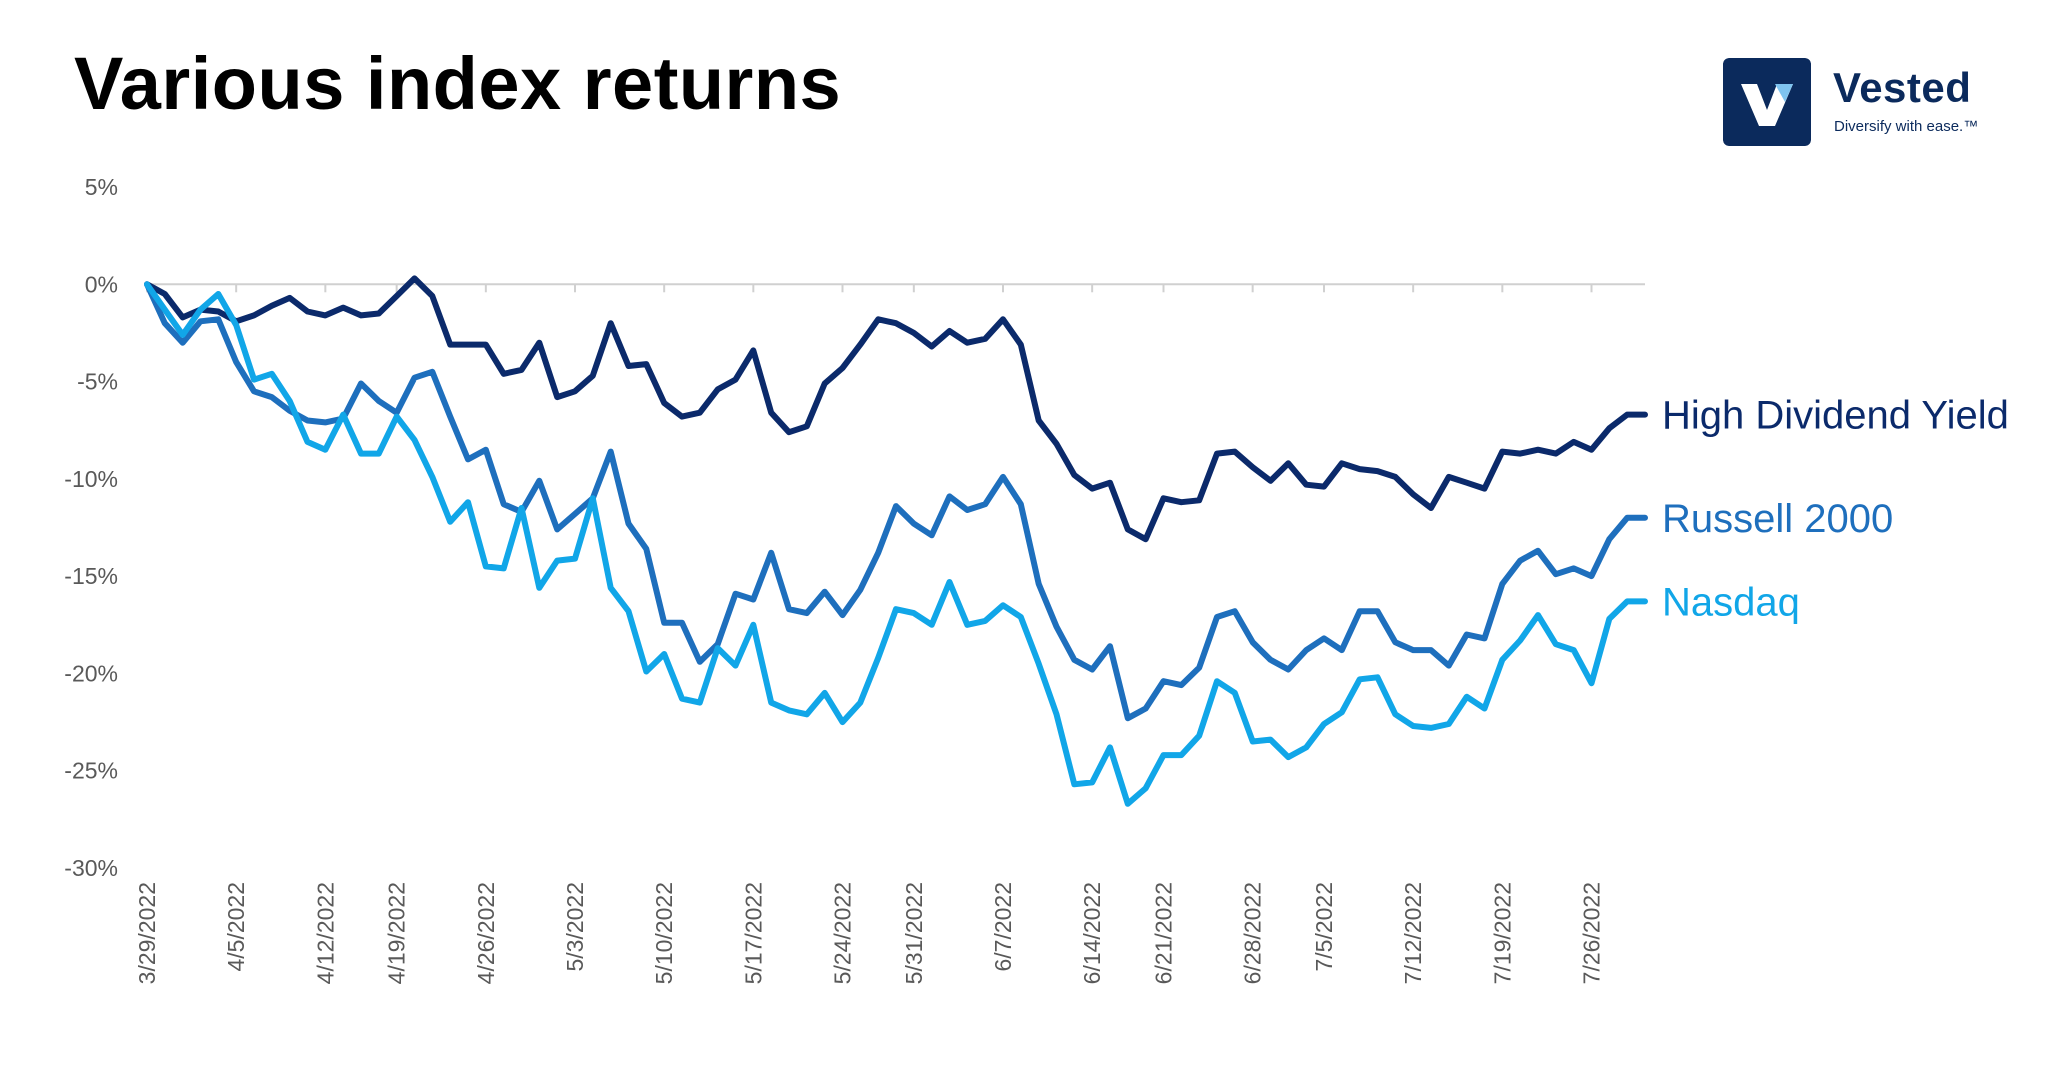 This screenshot has height=1065, width=2059. What do you see at coordinates (1092, 933) in the screenshot?
I see `x-tick-label: 6/14/2022` at bounding box center [1092, 933].